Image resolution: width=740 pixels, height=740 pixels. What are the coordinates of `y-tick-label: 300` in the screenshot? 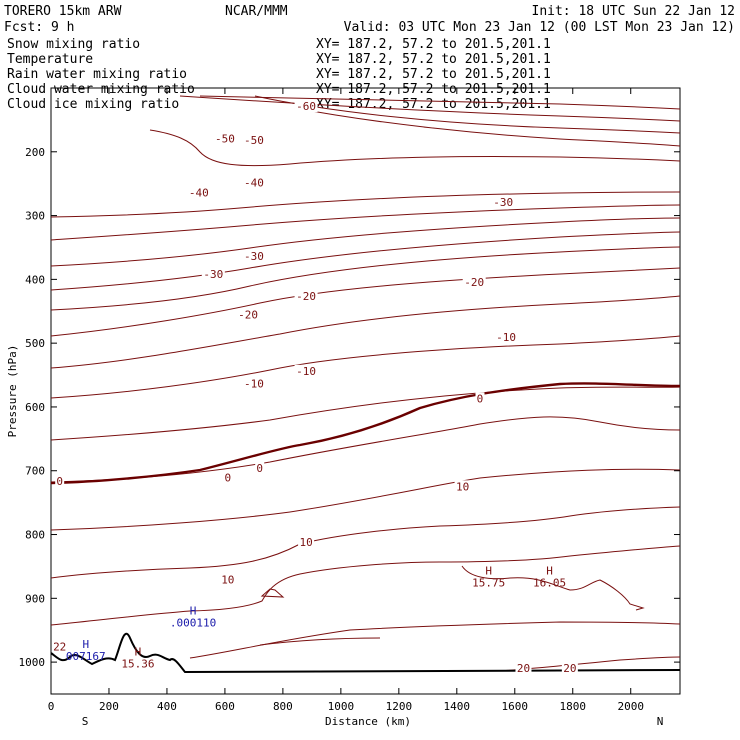 It's located at (35, 216).